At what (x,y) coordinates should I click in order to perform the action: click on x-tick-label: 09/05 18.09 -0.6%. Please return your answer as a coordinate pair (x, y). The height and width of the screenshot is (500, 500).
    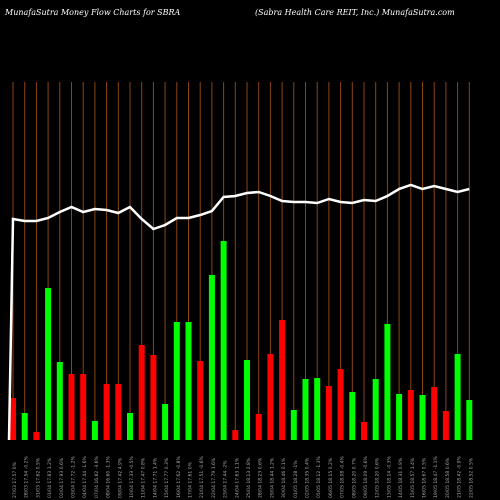
    Looking at the image, I should click on (366, 477).